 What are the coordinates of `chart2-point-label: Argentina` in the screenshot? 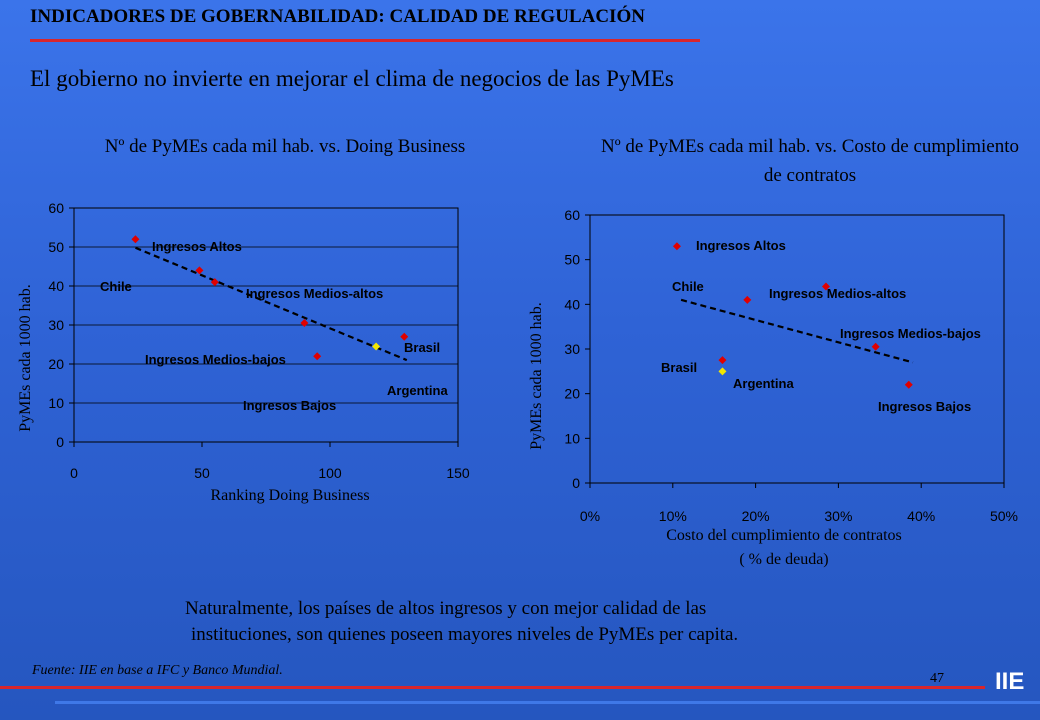 It's located at (763, 383).